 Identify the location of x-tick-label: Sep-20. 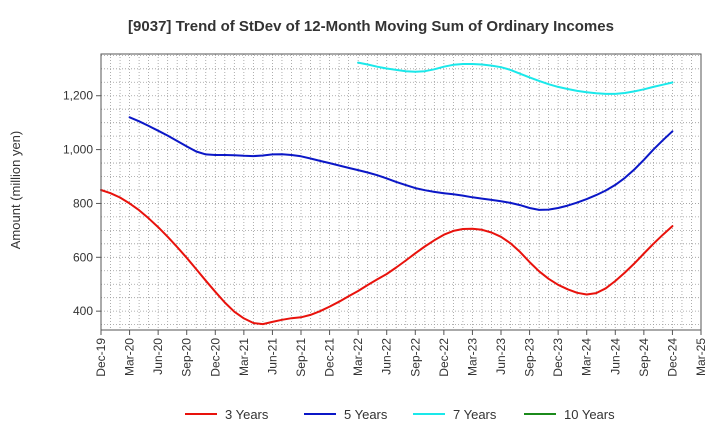
(187, 357).